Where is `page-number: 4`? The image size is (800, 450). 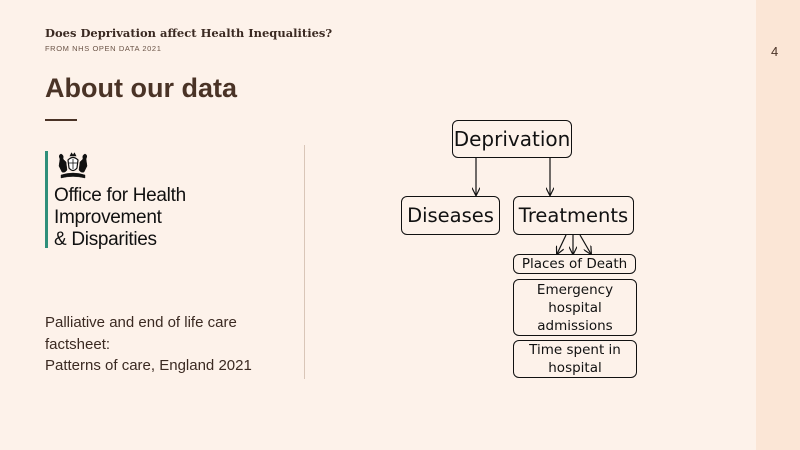 page-number: 4 is located at coordinates (775, 51).